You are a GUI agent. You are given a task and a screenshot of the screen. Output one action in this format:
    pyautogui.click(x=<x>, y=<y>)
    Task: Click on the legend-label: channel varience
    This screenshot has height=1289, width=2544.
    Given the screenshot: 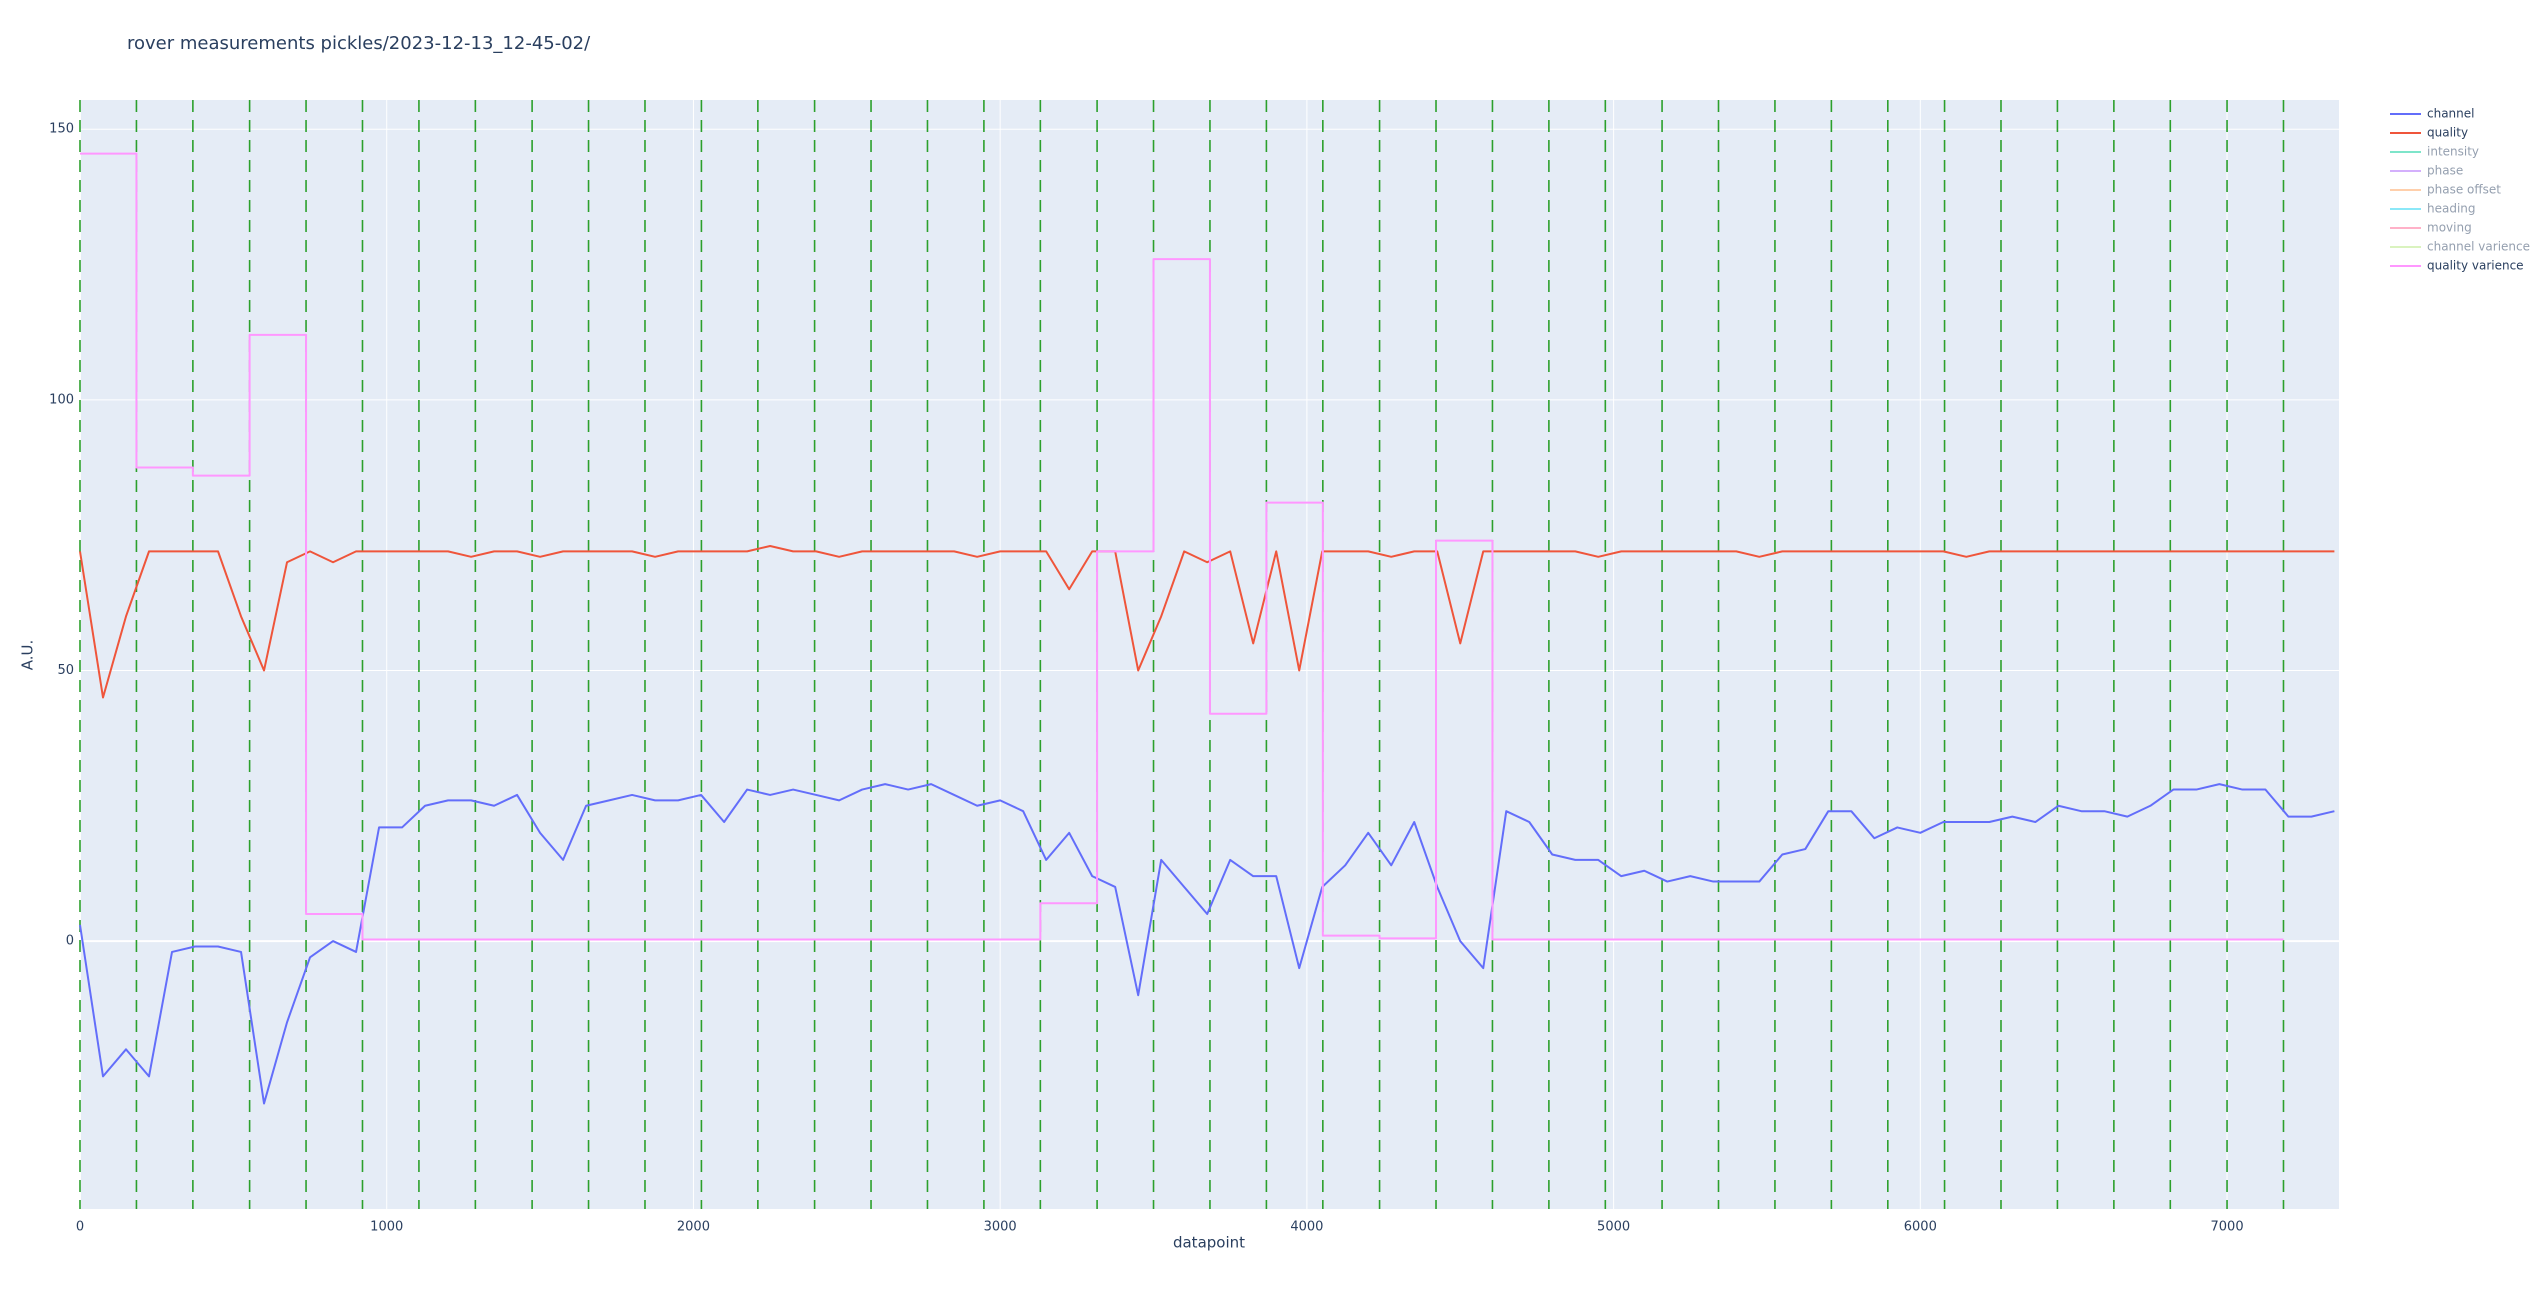 What is the action you would take?
    pyautogui.click(x=2478, y=247)
    